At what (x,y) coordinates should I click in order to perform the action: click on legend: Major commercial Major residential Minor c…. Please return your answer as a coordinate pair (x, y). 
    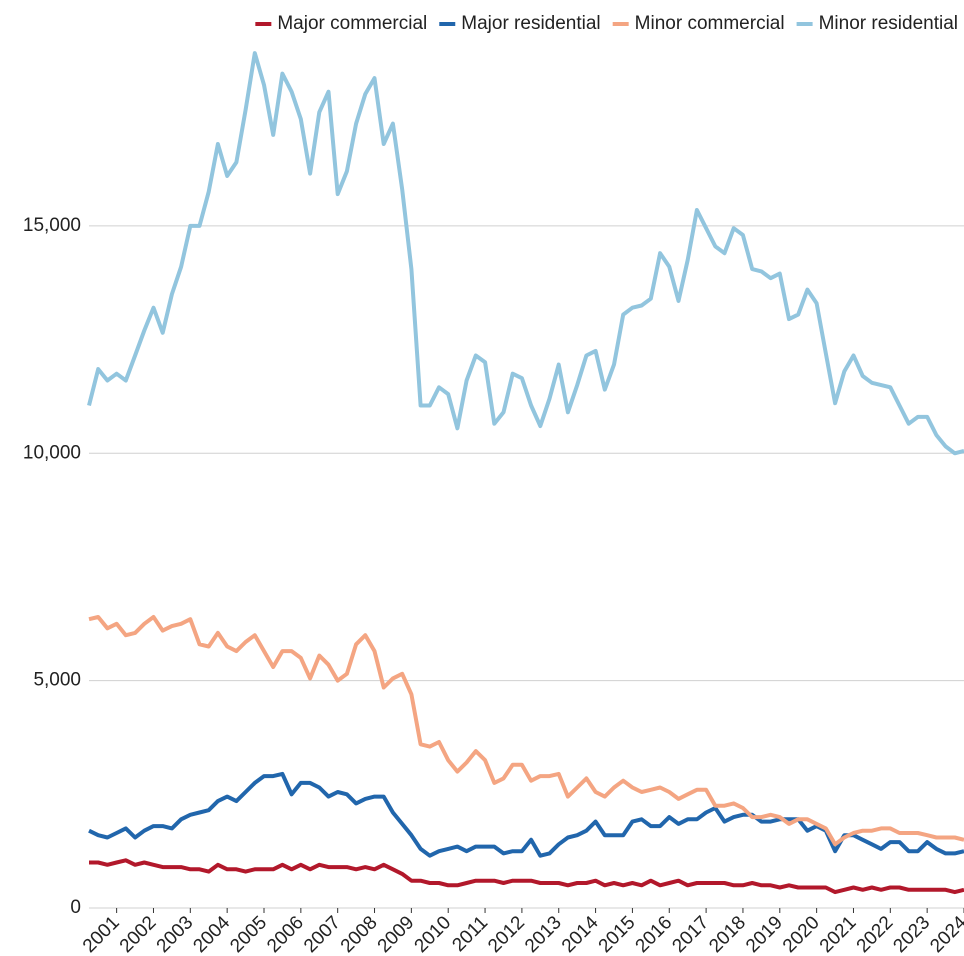
    Looking at the image, I should click on (606, 23).